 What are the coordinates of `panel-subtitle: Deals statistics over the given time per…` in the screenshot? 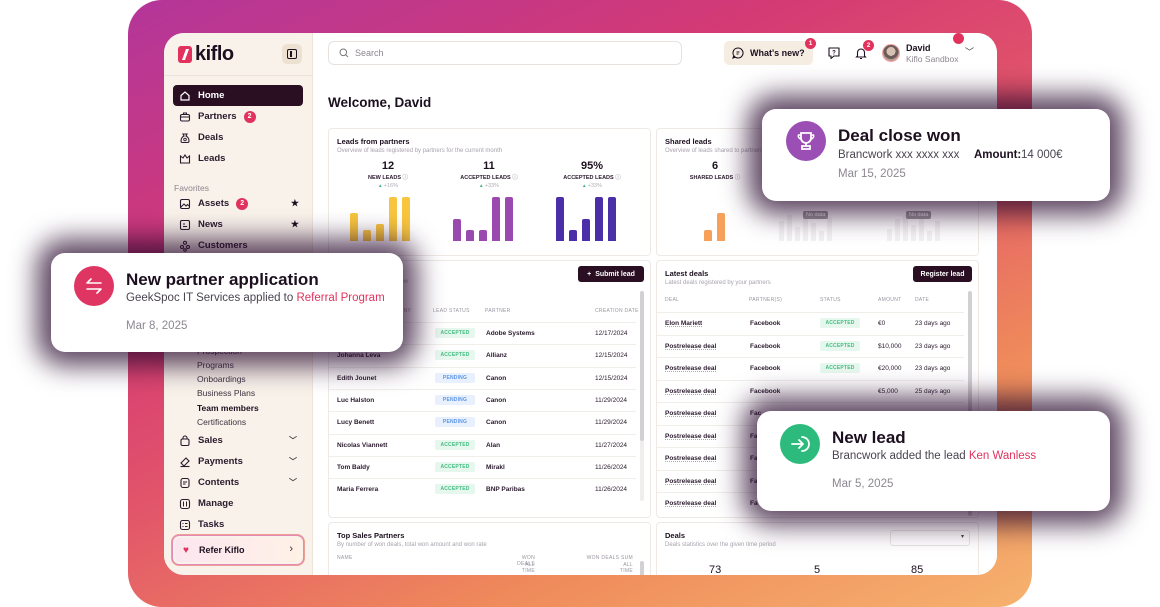 It's located at (720, 545).